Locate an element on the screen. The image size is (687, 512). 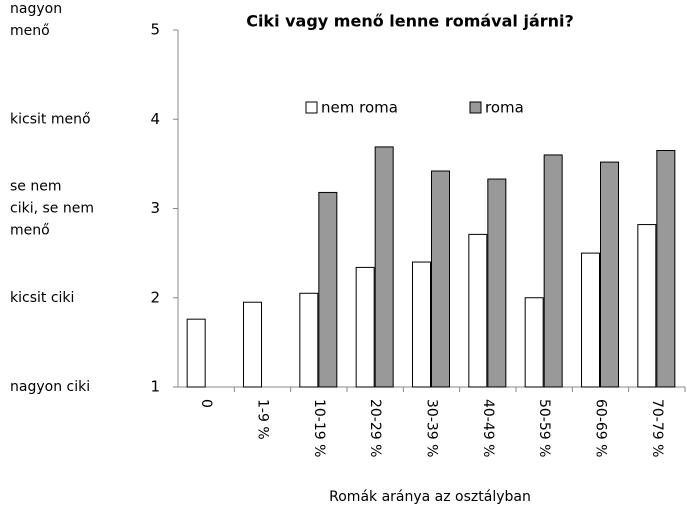
scale-label: nagyon is located at coordinates (36, 9).